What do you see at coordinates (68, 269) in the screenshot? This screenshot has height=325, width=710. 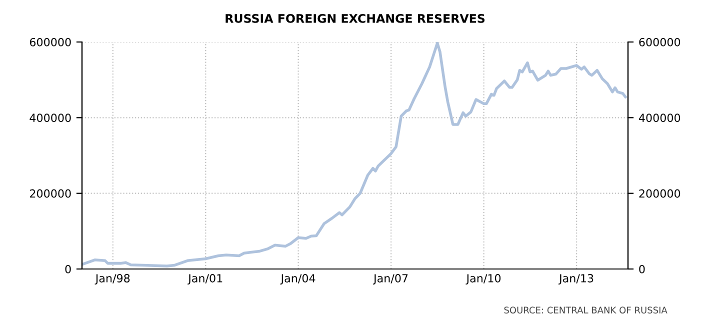 I see `y-tick-label: 0` at bounding box center [68, 269].